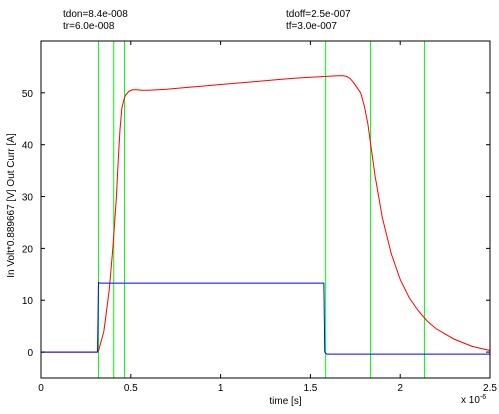 The image size is (499, 414). I want to click on tdoff-annotation: tdoff=2.5e-007, so click(318, 14).